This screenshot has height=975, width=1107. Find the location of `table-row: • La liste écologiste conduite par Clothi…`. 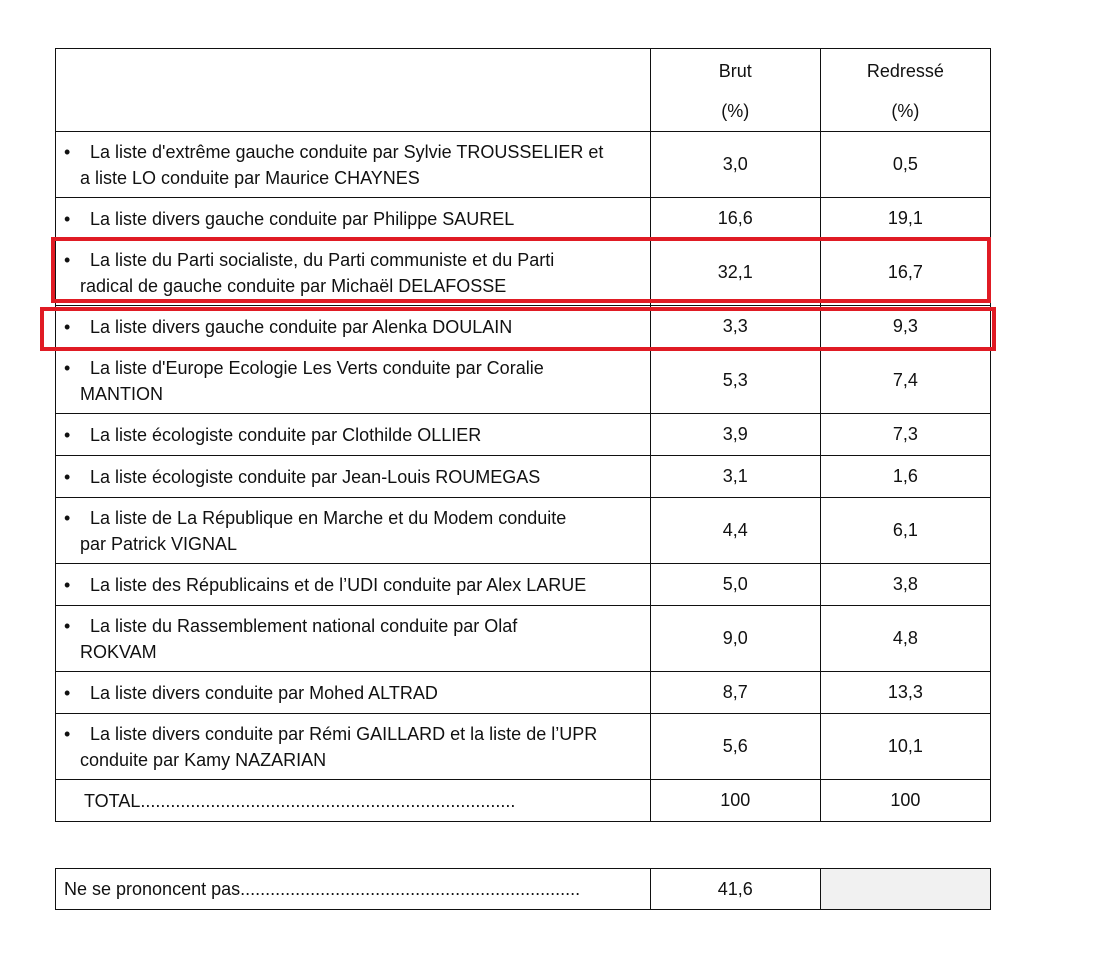

table-row: • La liste écologiste conduite par Clothi… is located at coordinates (523, 434).